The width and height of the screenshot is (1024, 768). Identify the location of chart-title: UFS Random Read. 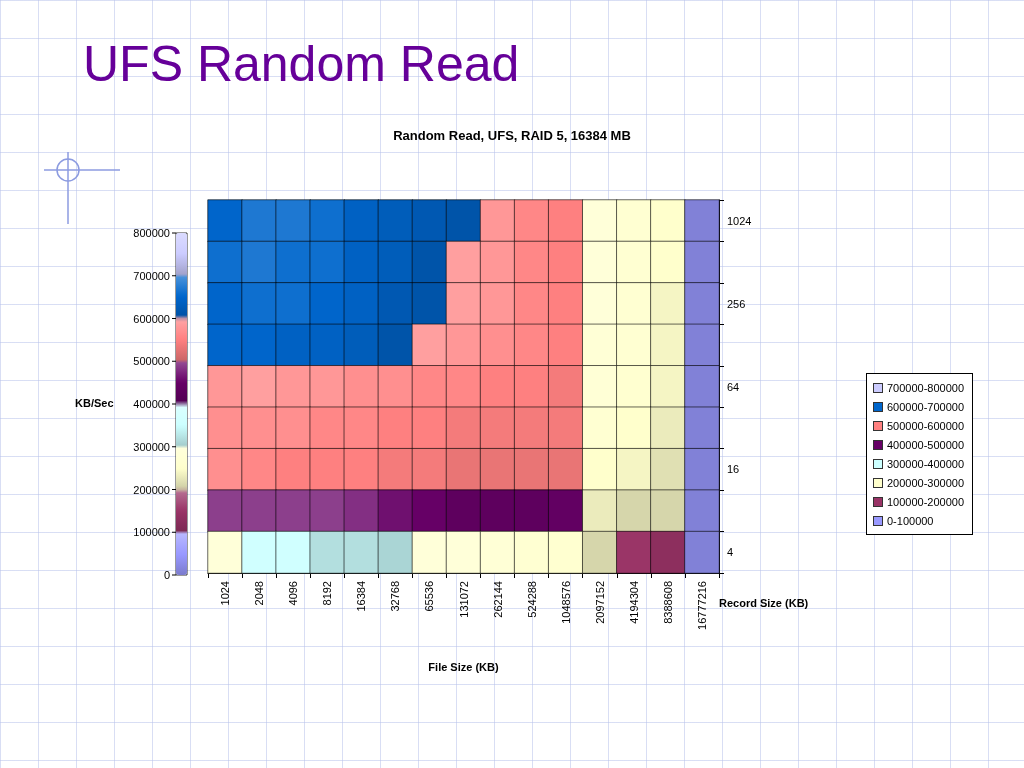
(301, 64).